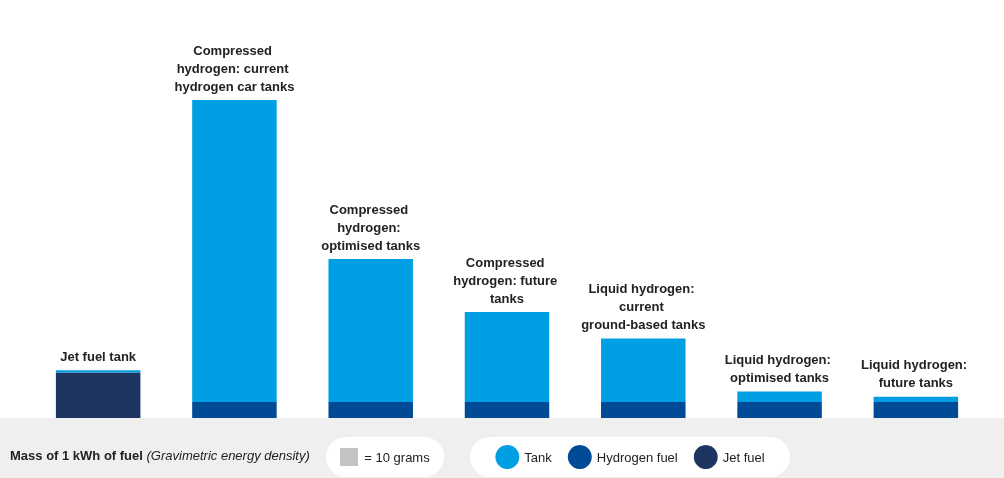  What do you see at coordinates (538, 457) in the screenshot?
I see `legend-label: Tank` at bounding box center [538, 457].